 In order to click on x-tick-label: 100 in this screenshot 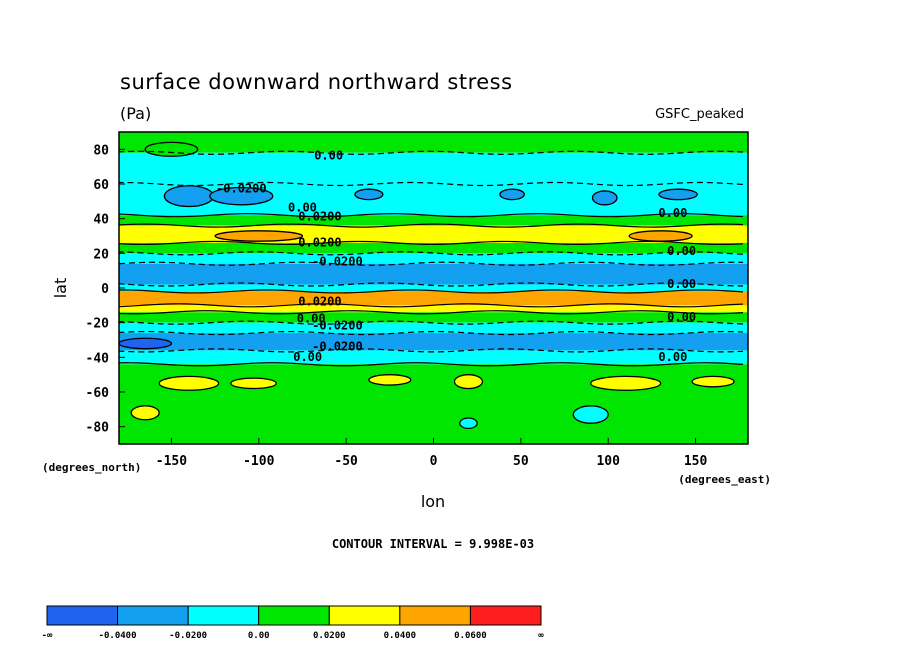, I will do `click(608, 461)`.